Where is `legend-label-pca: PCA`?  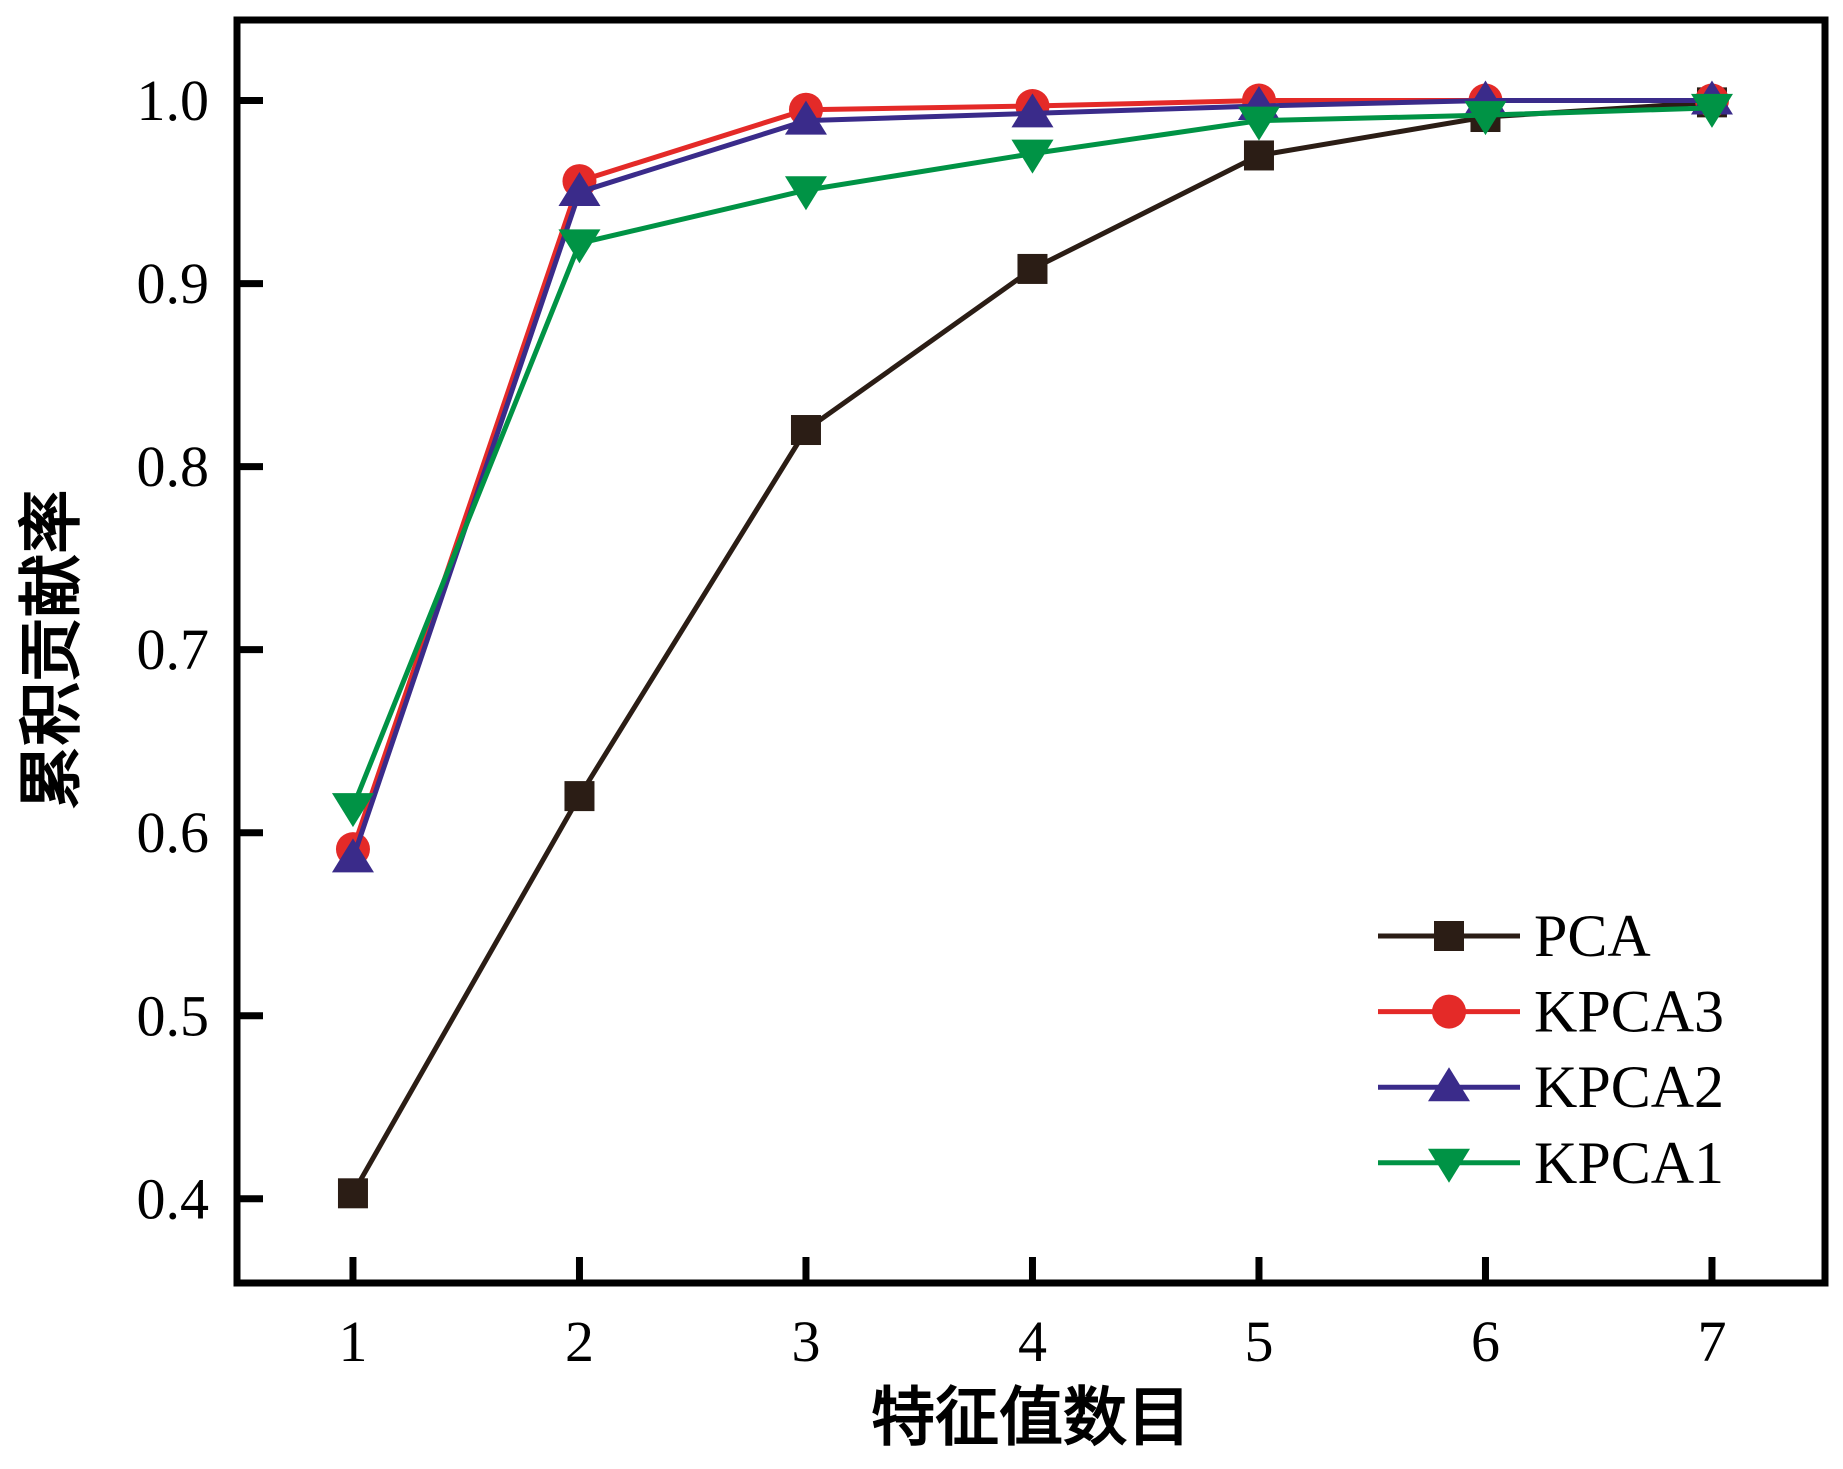
legend-label-pca: PCA is located at coordinates (1592, 936).